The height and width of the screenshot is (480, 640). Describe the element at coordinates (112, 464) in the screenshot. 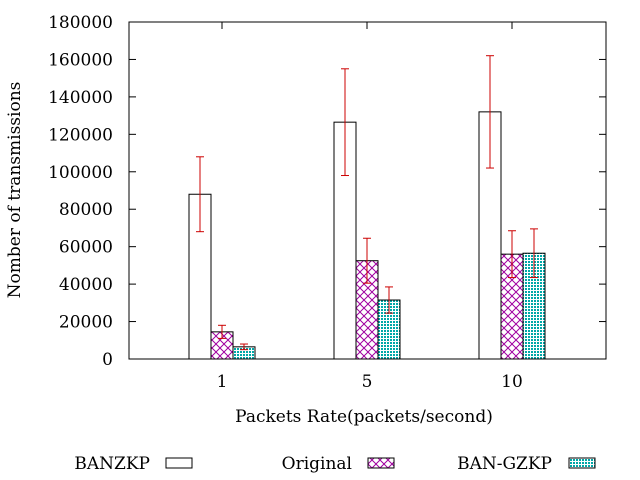

I see `legend-label: BANZKP` at that location.